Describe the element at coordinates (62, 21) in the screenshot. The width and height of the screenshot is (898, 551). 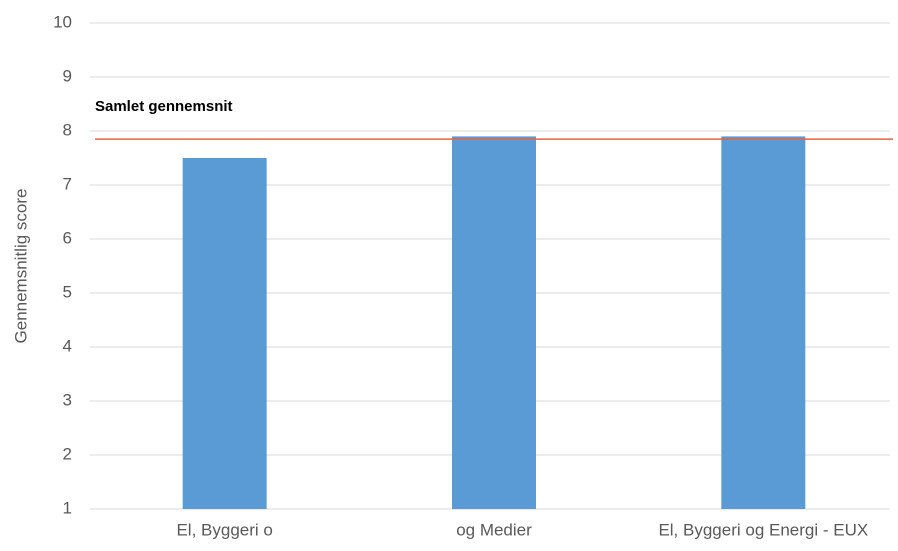
I see `y-tick-label: 10` at that location.